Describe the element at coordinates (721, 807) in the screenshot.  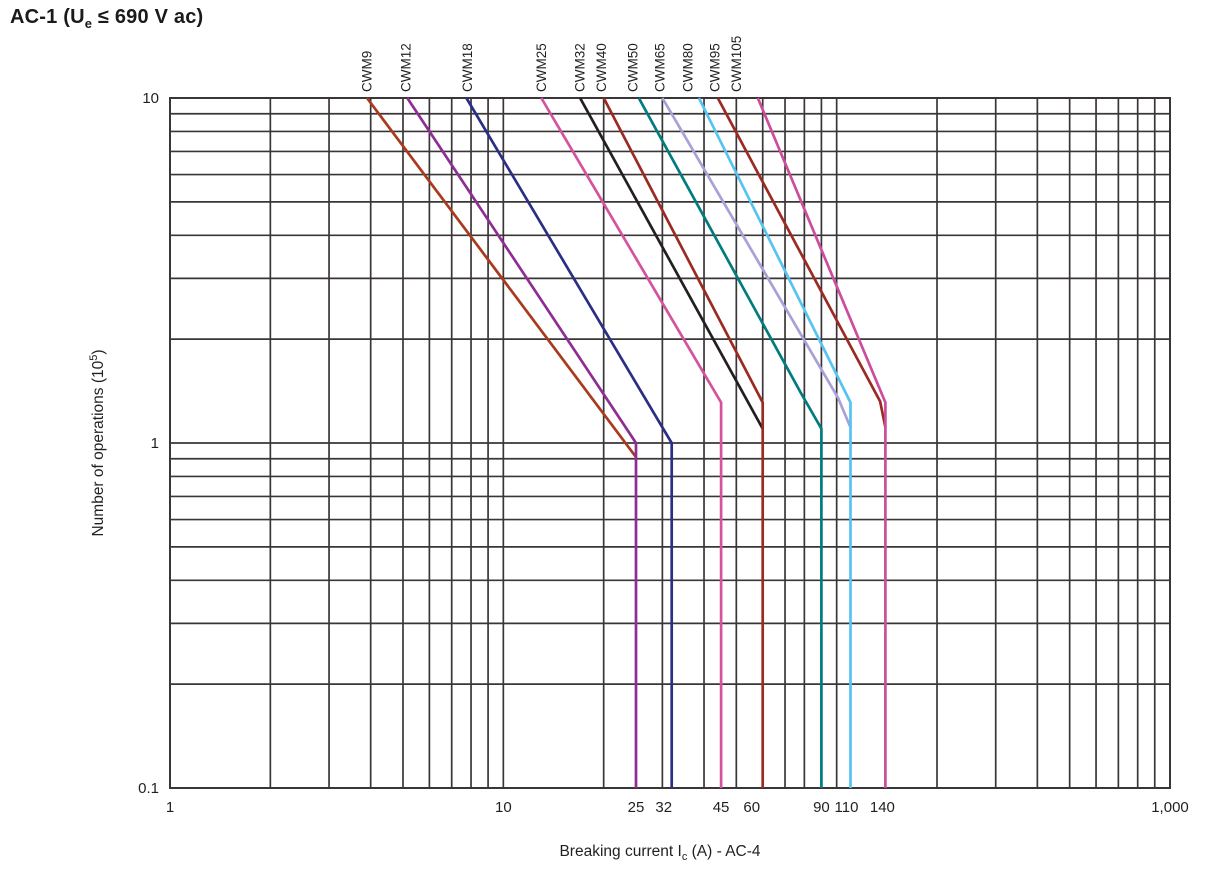
I see `x-tick-label-45: 45` at that location.